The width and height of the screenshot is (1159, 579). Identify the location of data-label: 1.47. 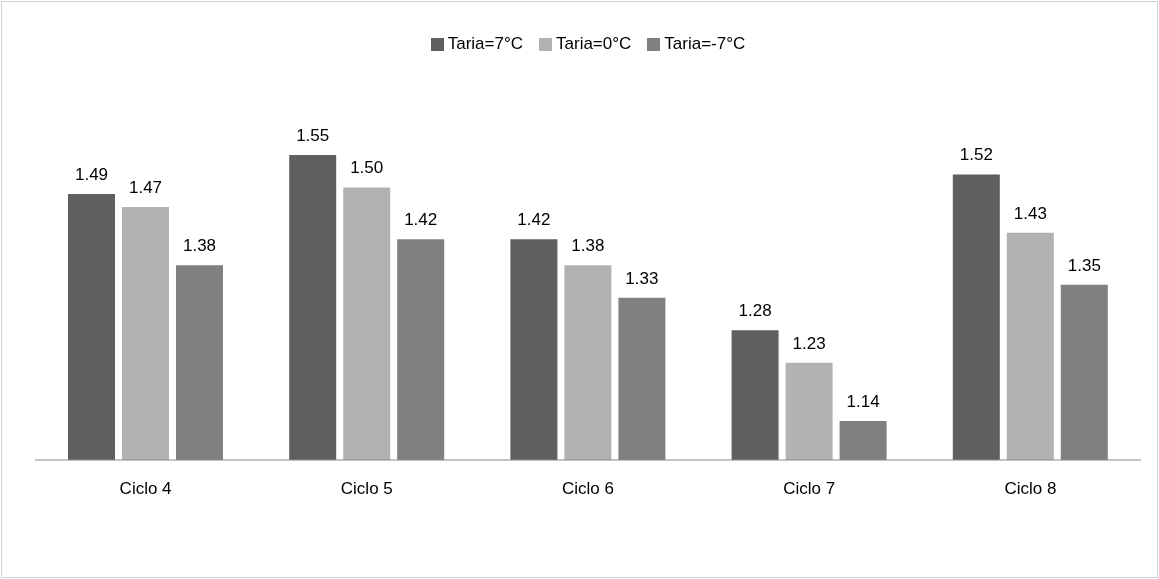
(145, 187).